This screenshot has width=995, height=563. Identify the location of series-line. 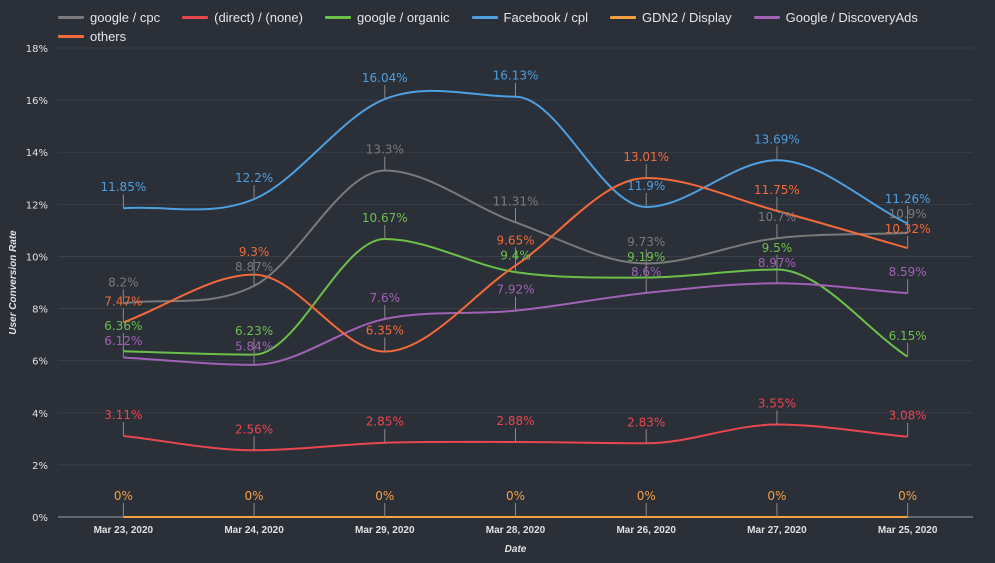
(515, 324).